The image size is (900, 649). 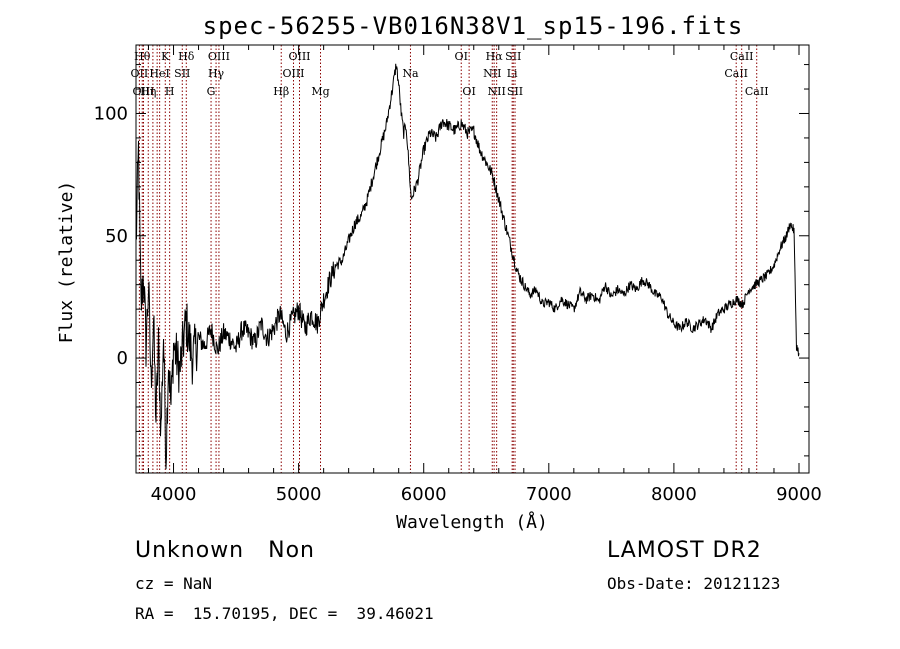 I want to click on line-label-15: OIII, so click(x=293, y=73).